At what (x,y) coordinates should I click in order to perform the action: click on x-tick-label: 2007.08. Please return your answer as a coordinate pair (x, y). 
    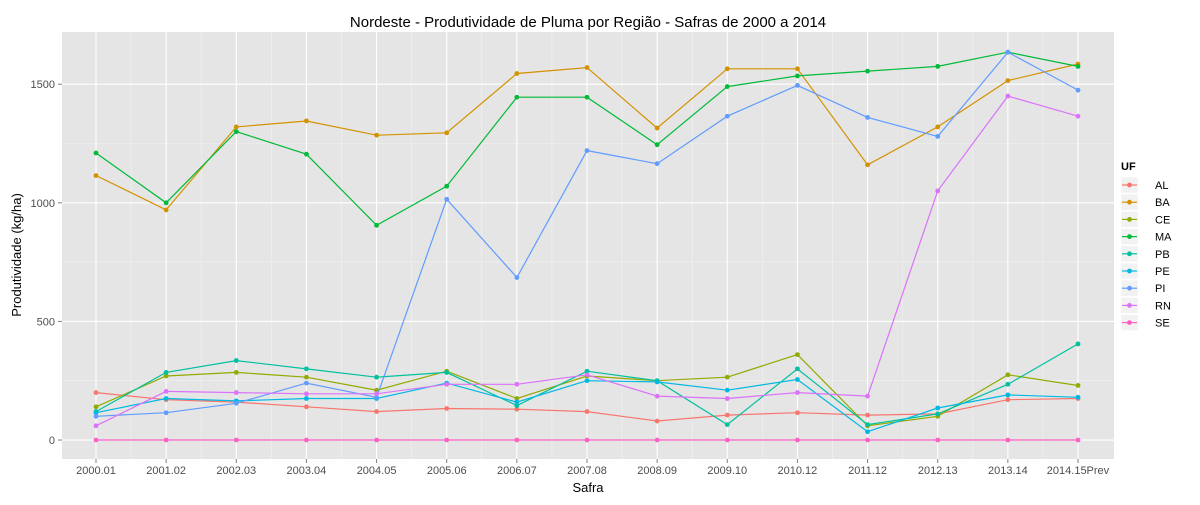
    Looking at the image, I should click on (587, 471).